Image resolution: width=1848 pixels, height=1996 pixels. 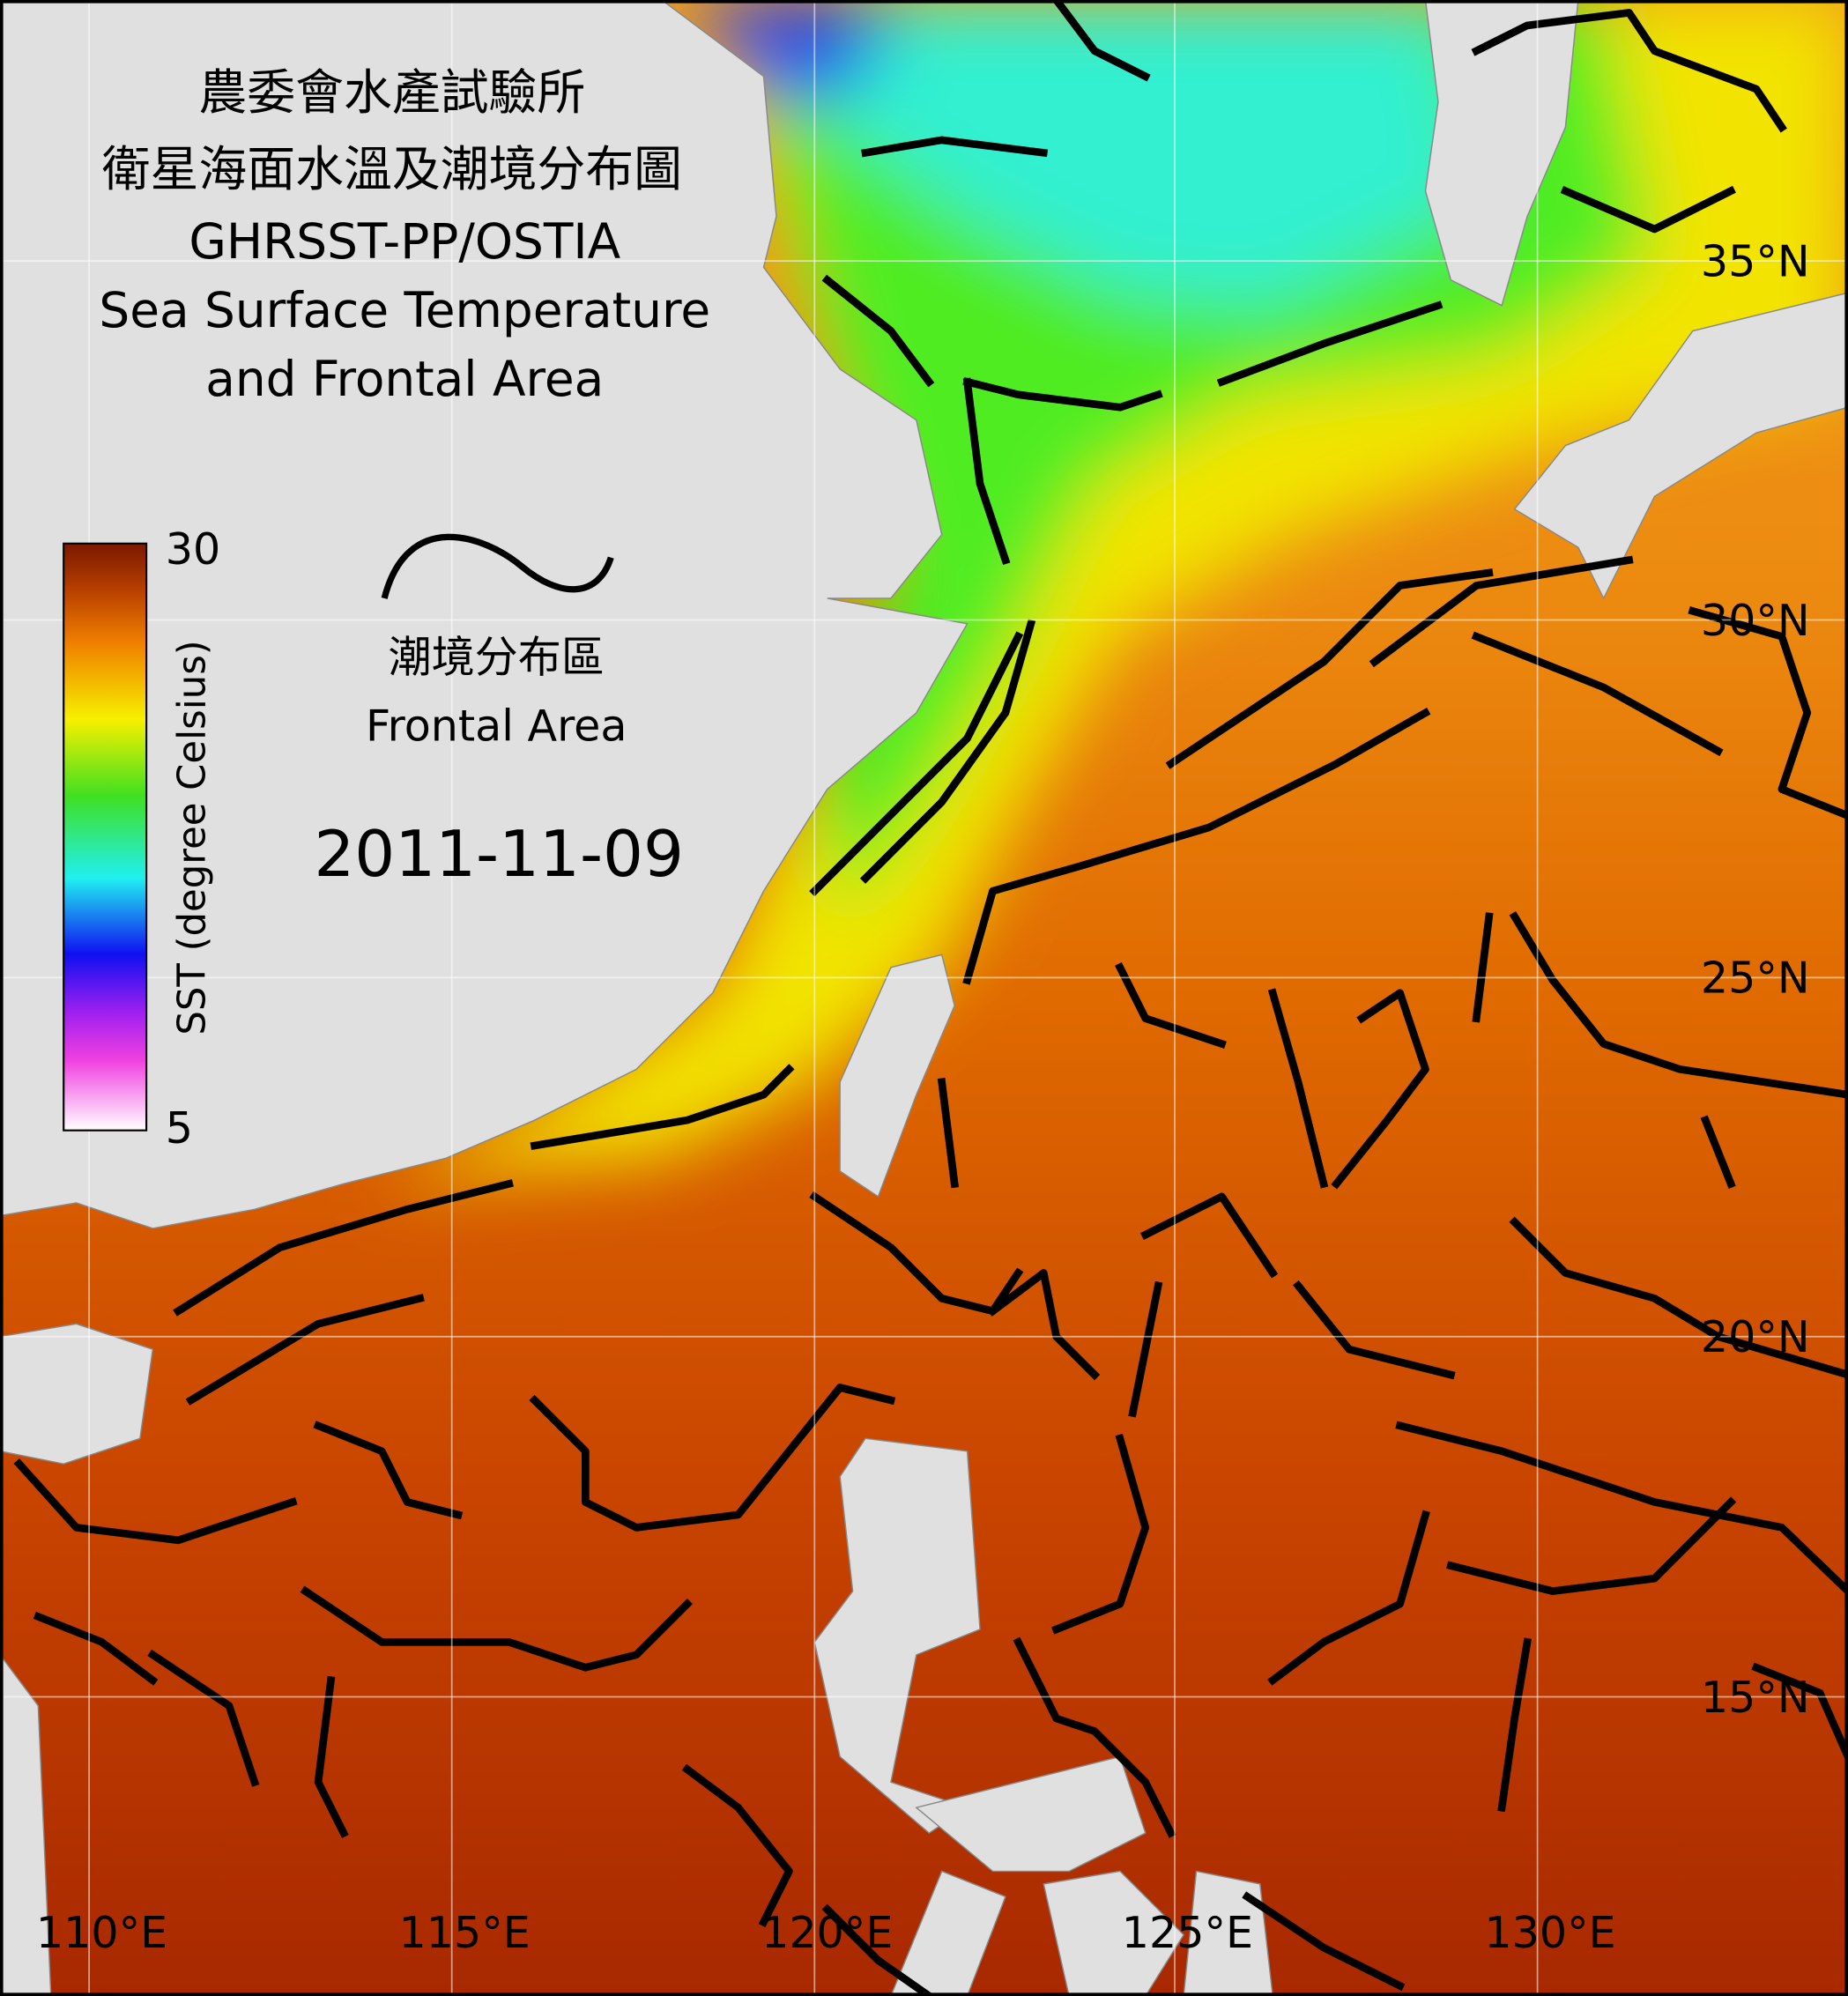 I want to click on cold-shelf, so click(x=1120, y=153).